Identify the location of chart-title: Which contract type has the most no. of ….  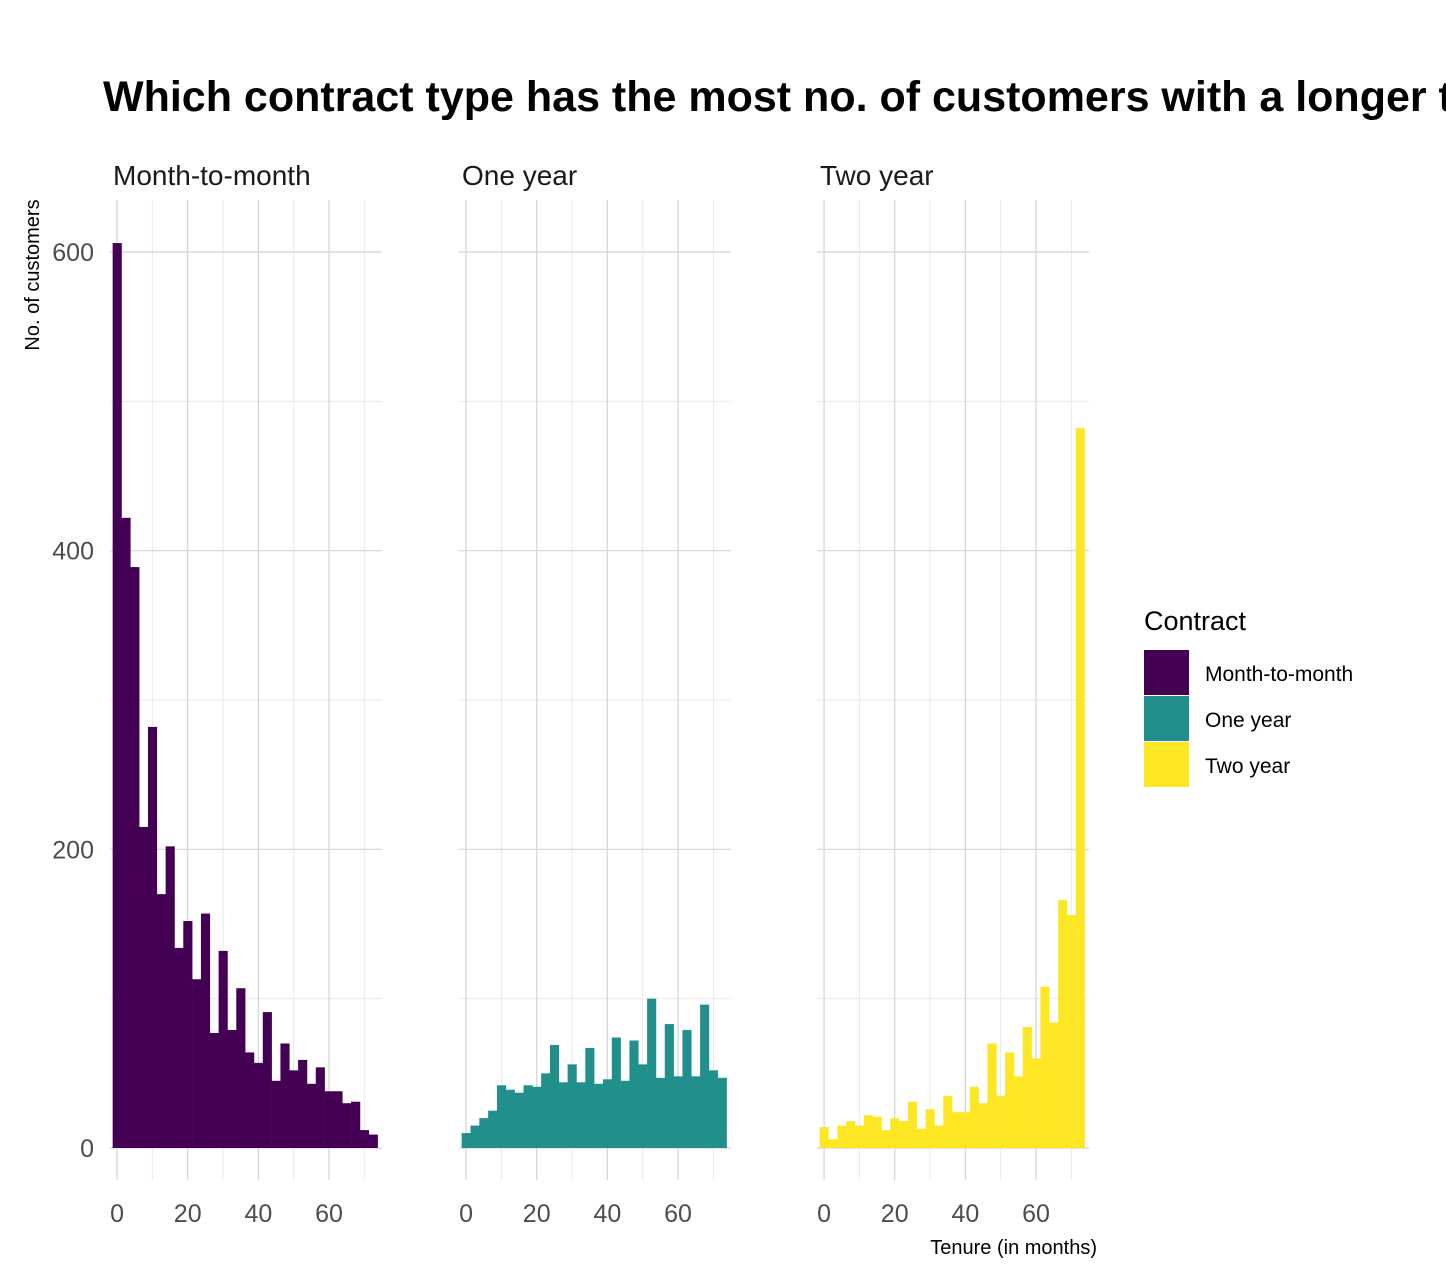
(774, 97).